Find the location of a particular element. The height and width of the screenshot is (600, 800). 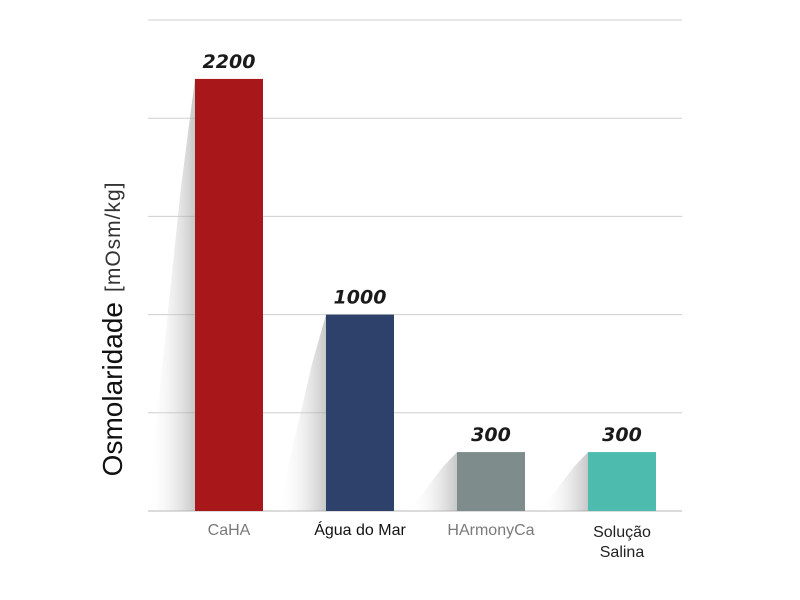

y-axis-unit: [mOsm/kg] is located at coordinates (113, 236).